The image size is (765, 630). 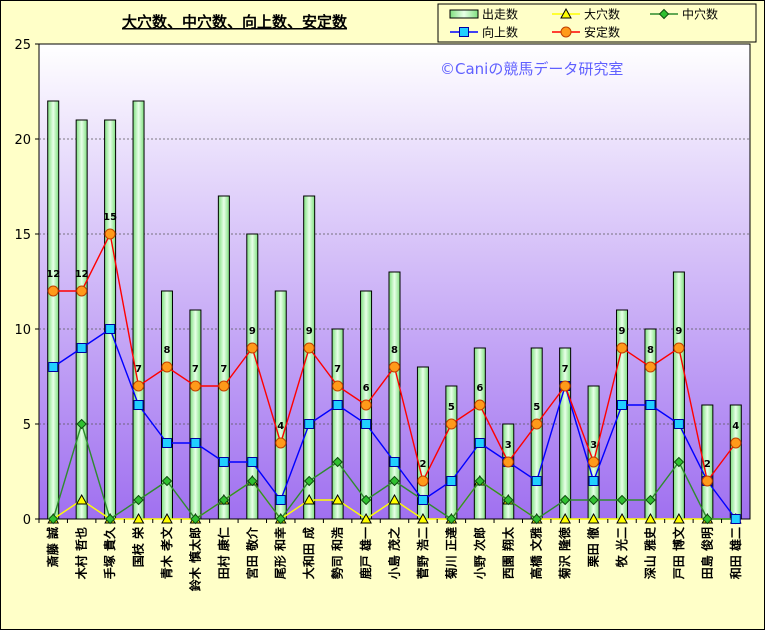 I want to click on x-tick-label: 大和田 成, so click(x=308, y=553).